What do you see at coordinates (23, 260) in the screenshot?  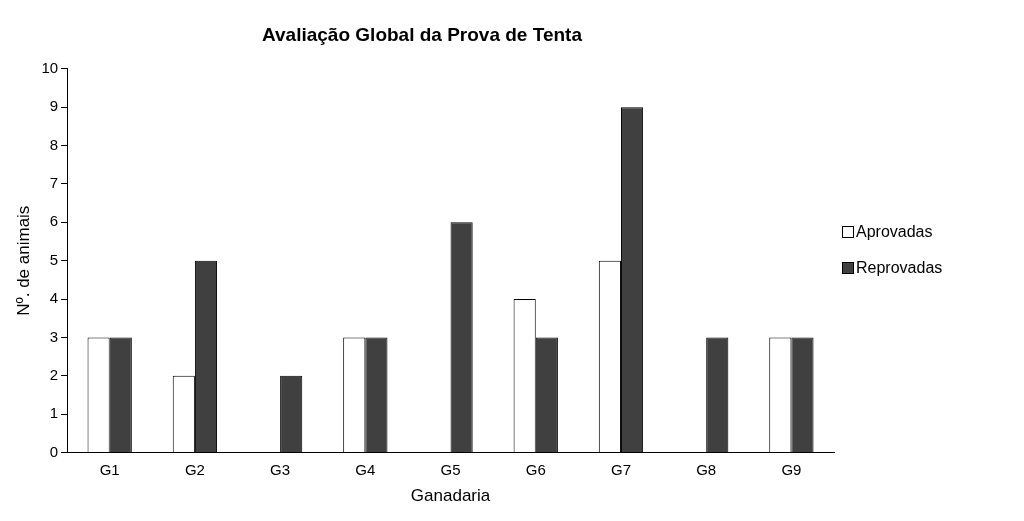 I see `y-axis-title: Nº. de animais` at bounding box center [23, 260].